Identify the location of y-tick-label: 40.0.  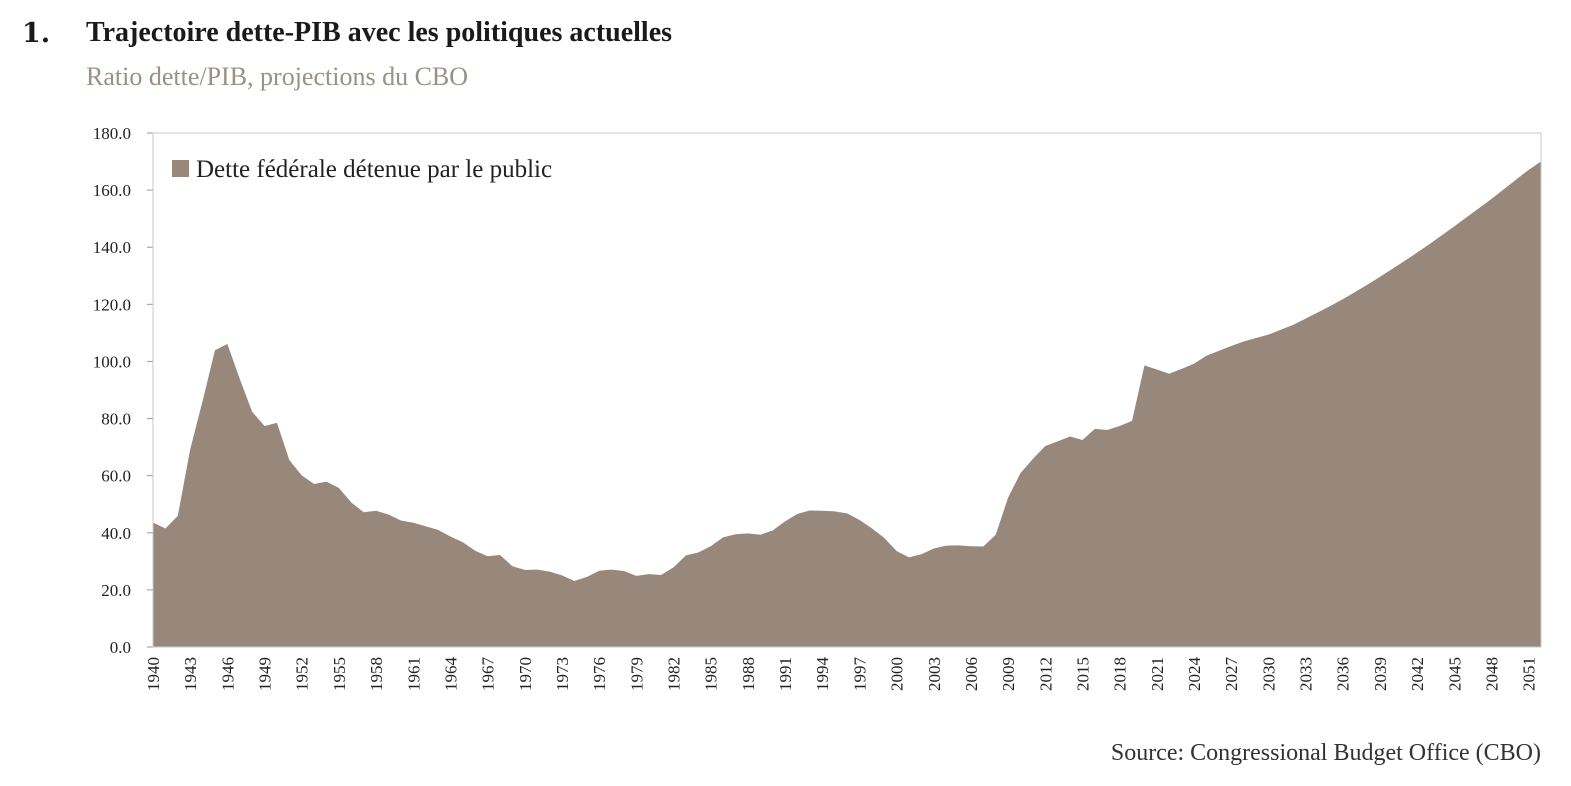
(116, 533).